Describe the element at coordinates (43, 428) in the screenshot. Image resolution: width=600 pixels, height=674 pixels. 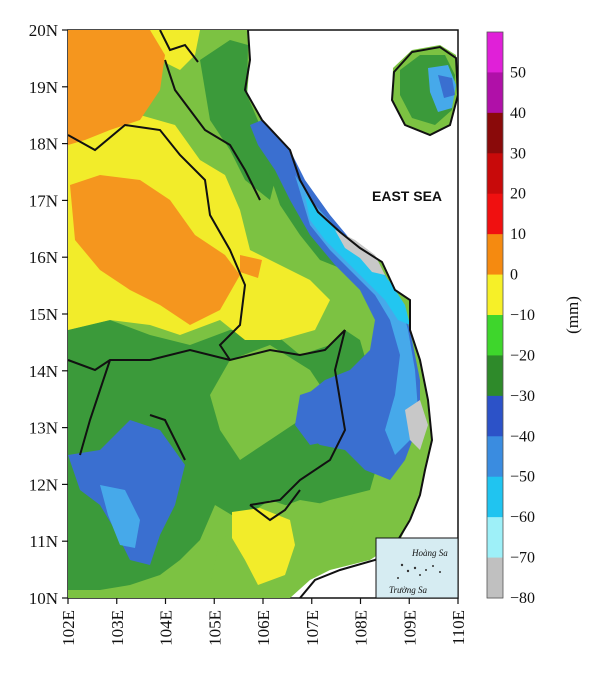
I see `lat-tick-label: 13N` at that location.